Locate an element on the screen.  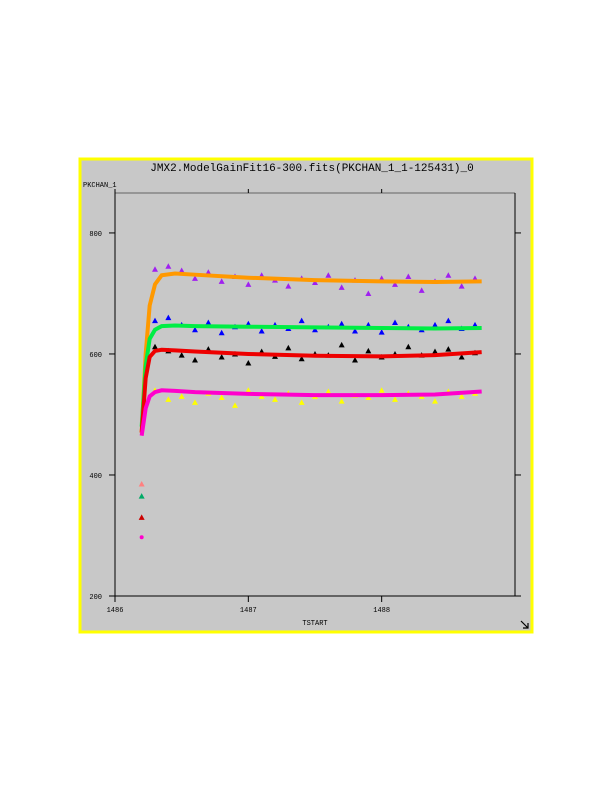
x-tick-label: 1488 is located at coordinates (381, 611).